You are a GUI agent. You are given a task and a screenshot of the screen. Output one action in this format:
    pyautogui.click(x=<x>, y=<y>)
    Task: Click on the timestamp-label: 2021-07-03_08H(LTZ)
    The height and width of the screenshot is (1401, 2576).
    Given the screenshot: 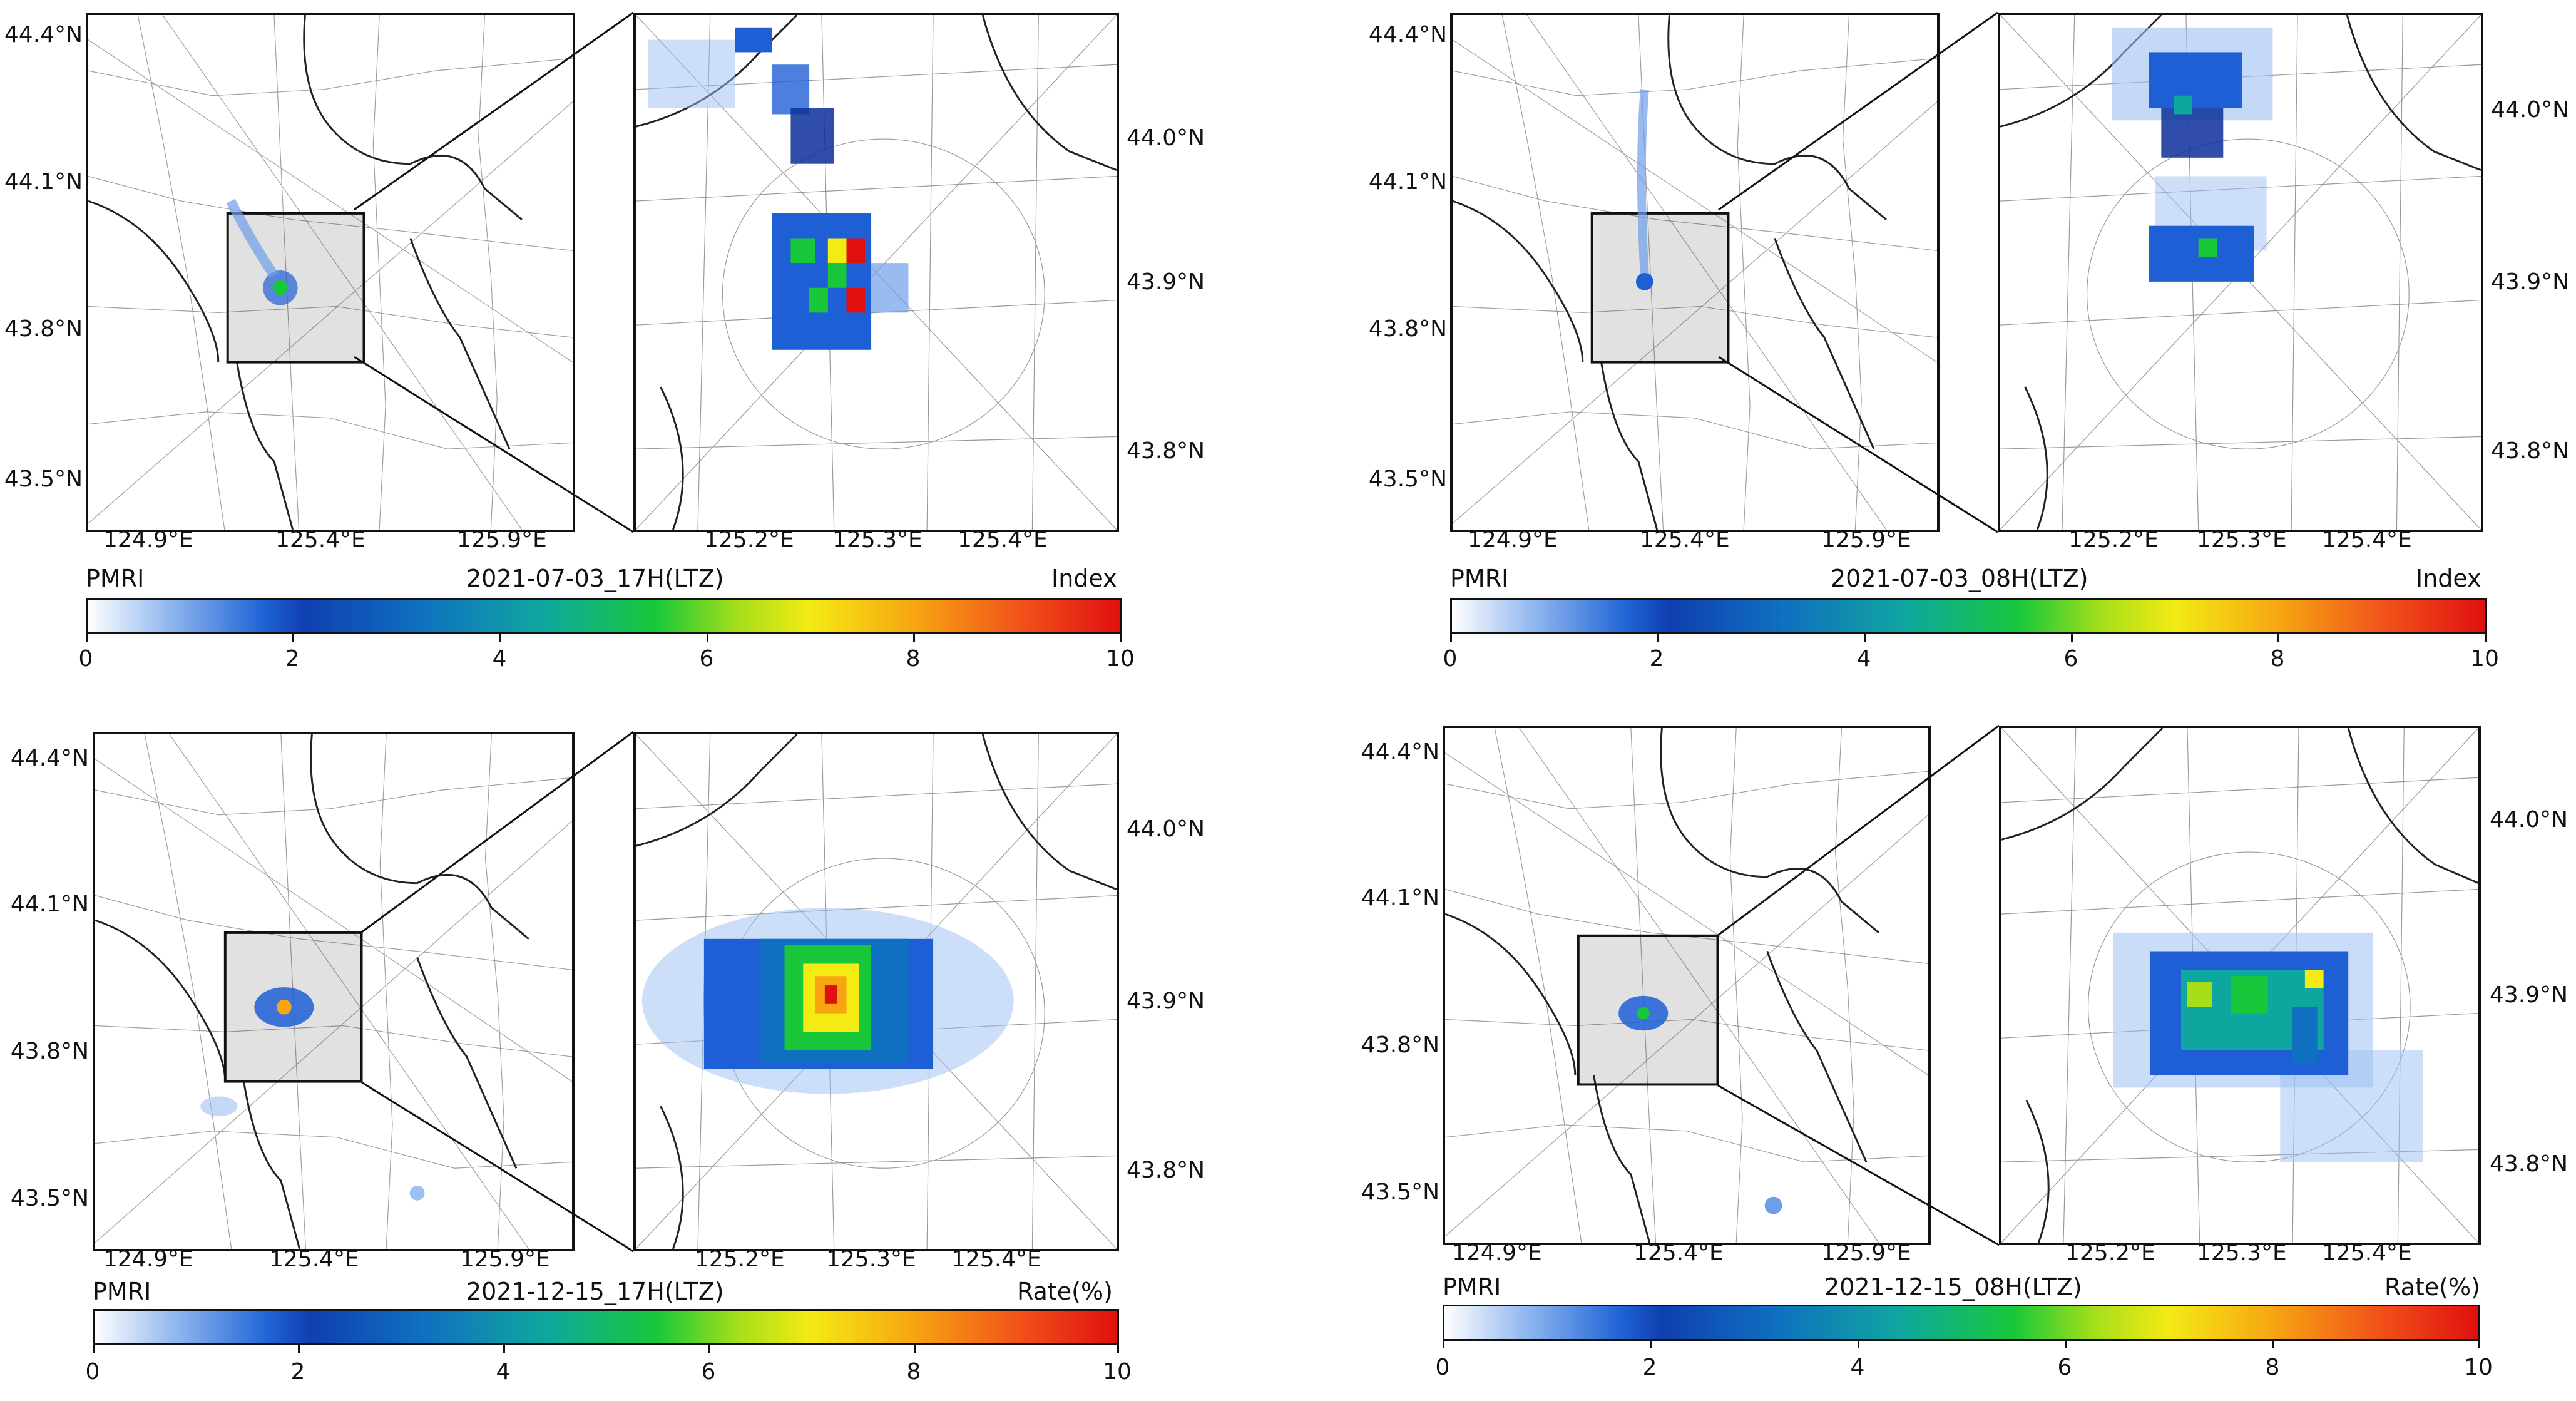 What is the action you would take?
    pyautogui.click(x=1960, y=578)
    